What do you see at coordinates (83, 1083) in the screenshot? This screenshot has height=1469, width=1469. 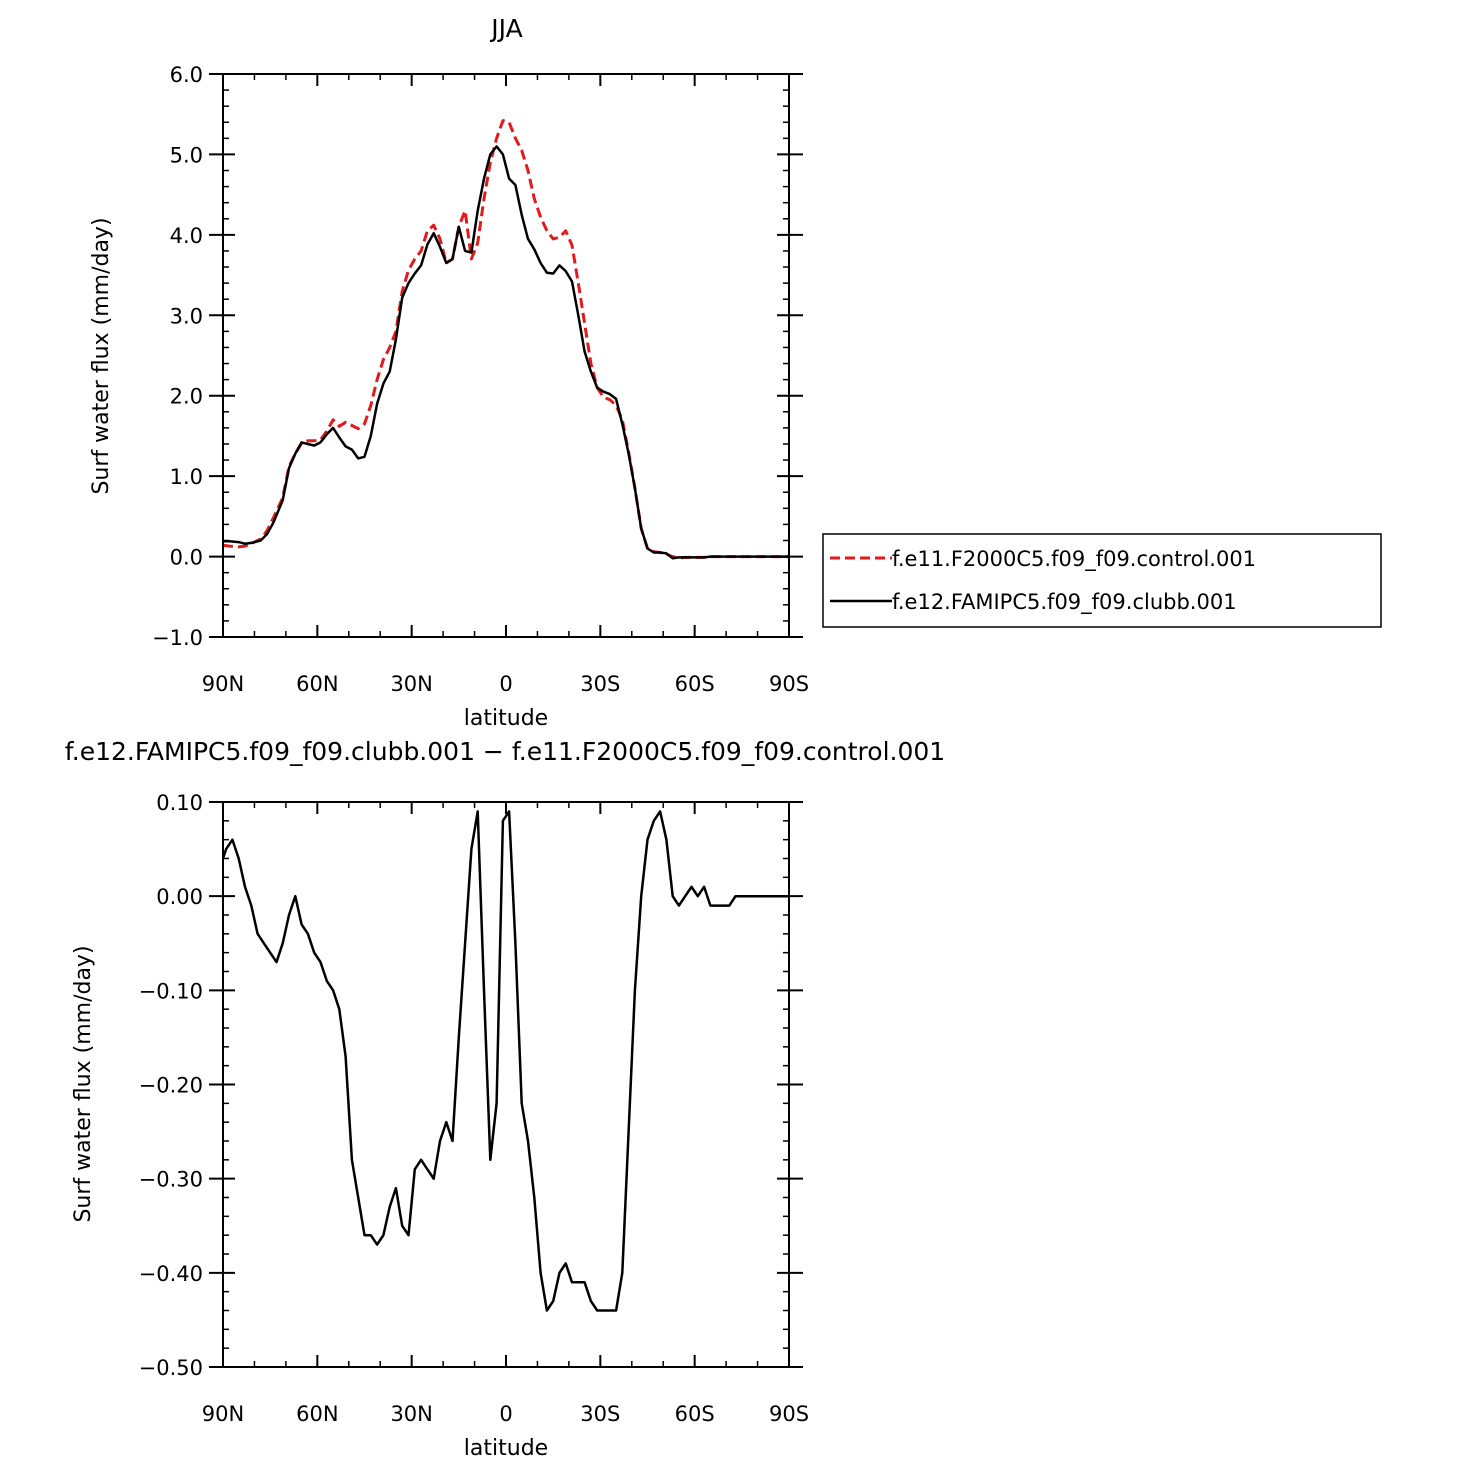 I see `bottom-chart-y-axis-label: Surf water flux (mm/day)` at bounding box center [83, 1083].